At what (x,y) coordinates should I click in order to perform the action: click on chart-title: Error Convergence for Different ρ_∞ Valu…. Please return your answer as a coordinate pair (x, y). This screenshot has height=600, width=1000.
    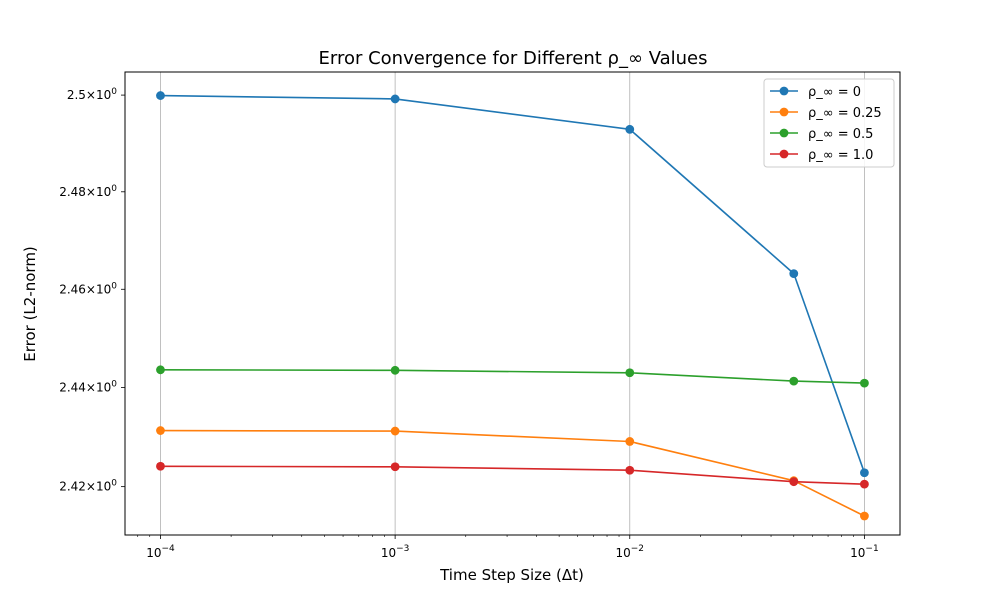
    Looking at the image, I should click on (512, 58).